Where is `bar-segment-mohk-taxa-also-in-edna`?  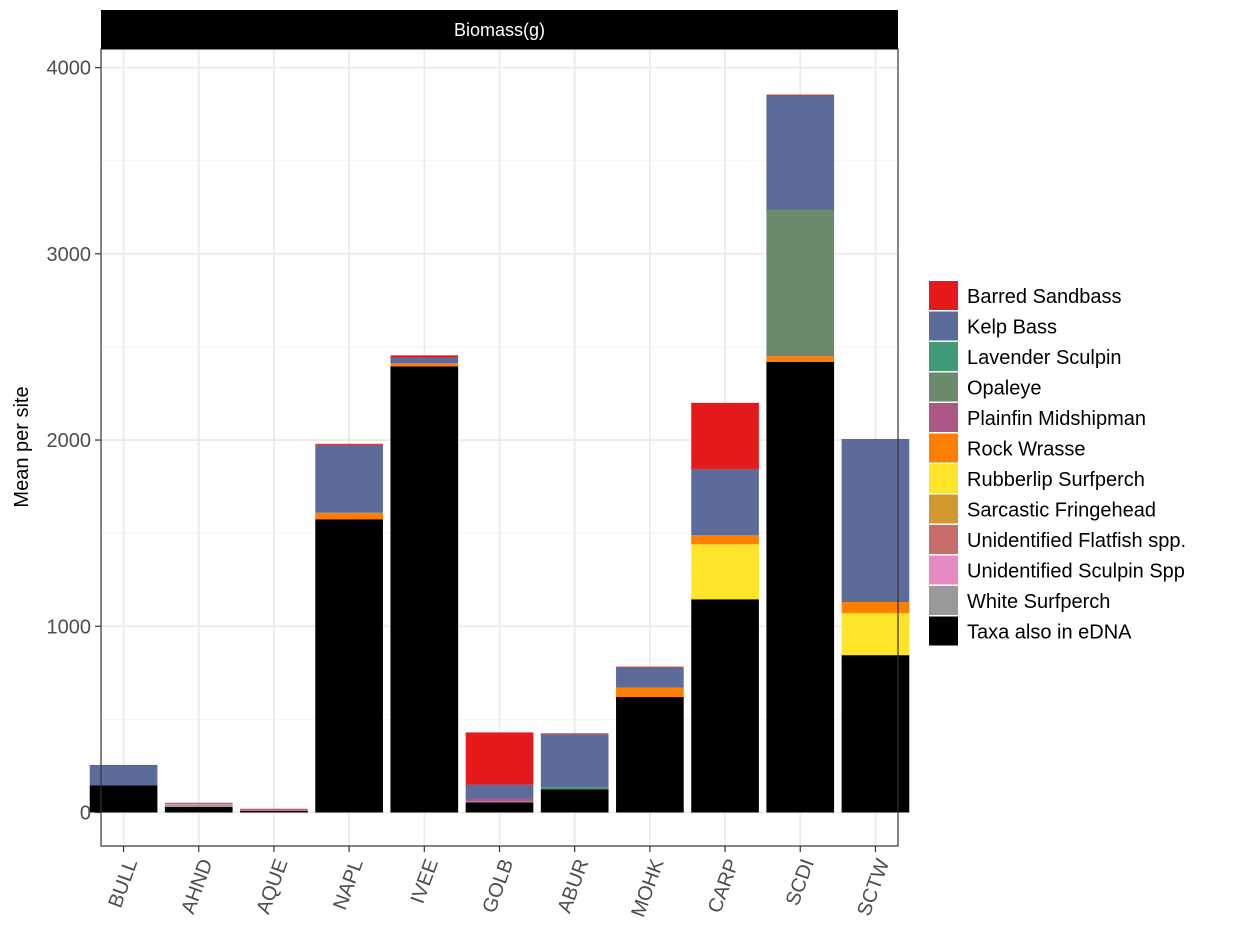 bar-segment-mohk-taxa-also-in-edna is located at coordinates (650, 755).